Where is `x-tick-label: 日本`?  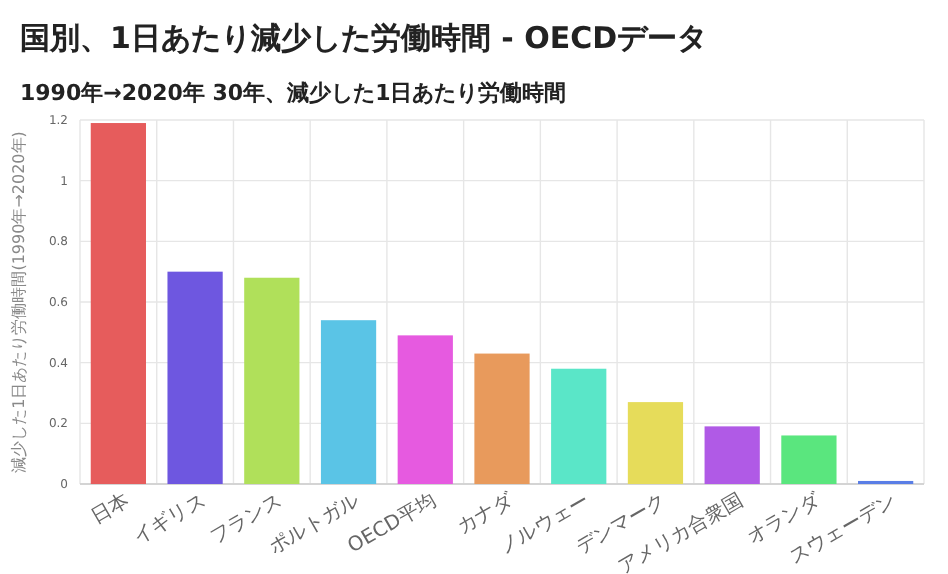 x-tick-label: 日本 is located at coordinates (110, 509).